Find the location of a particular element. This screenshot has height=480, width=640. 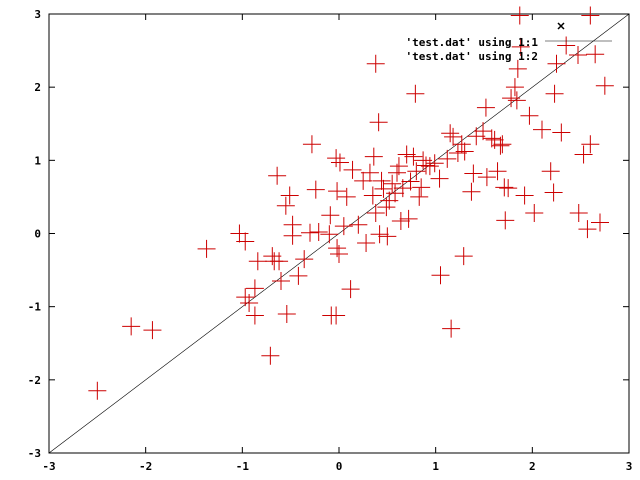

x-tick-label: -1 is located at coordinates (243, 466).